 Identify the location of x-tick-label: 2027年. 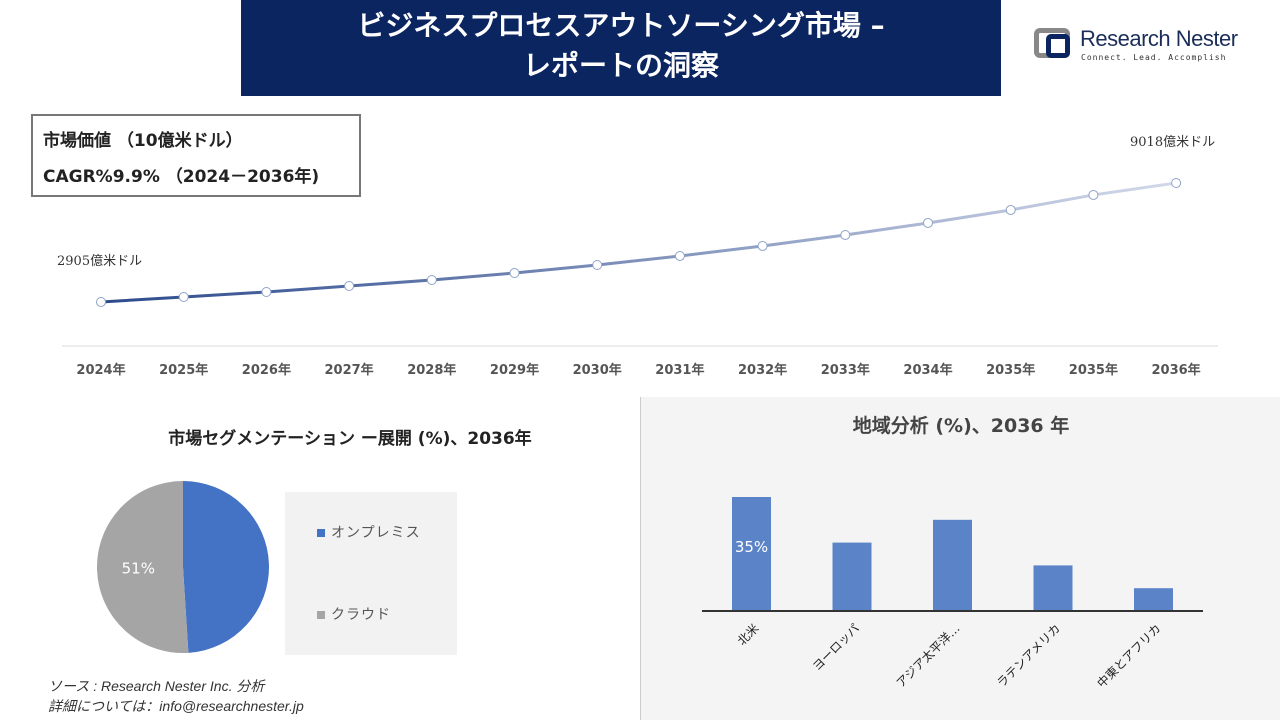
(349, 370).